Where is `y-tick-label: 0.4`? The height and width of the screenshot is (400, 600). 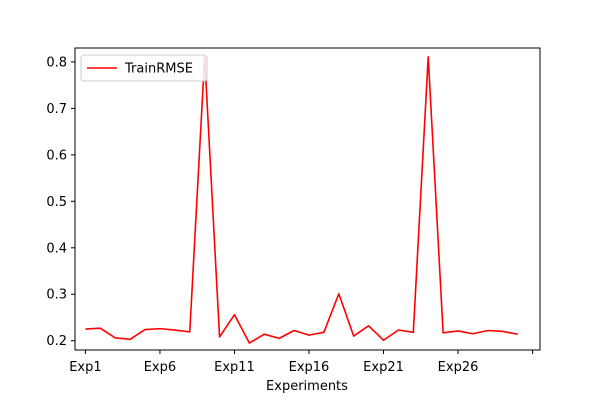 y-tick-label: 0.4 is located at coordinates (56, 248).